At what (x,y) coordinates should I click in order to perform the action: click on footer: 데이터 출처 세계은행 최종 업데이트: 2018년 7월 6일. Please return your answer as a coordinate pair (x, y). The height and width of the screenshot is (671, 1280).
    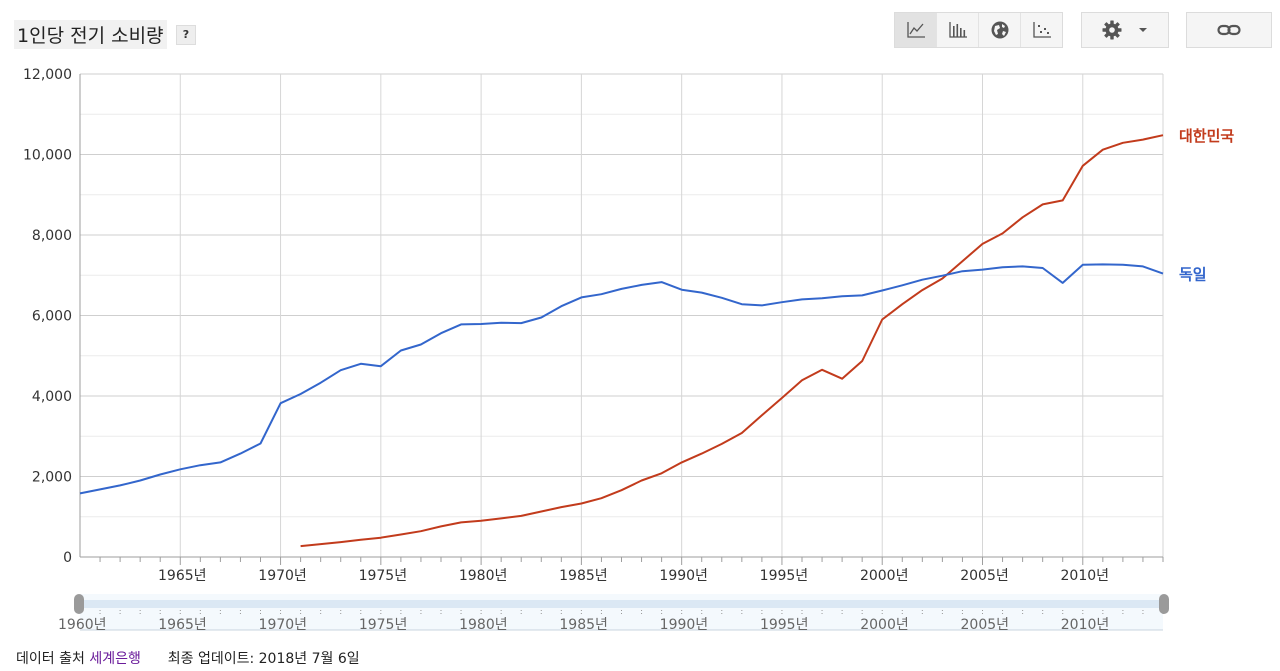
    Looking at the image, I should click on (188, 658).